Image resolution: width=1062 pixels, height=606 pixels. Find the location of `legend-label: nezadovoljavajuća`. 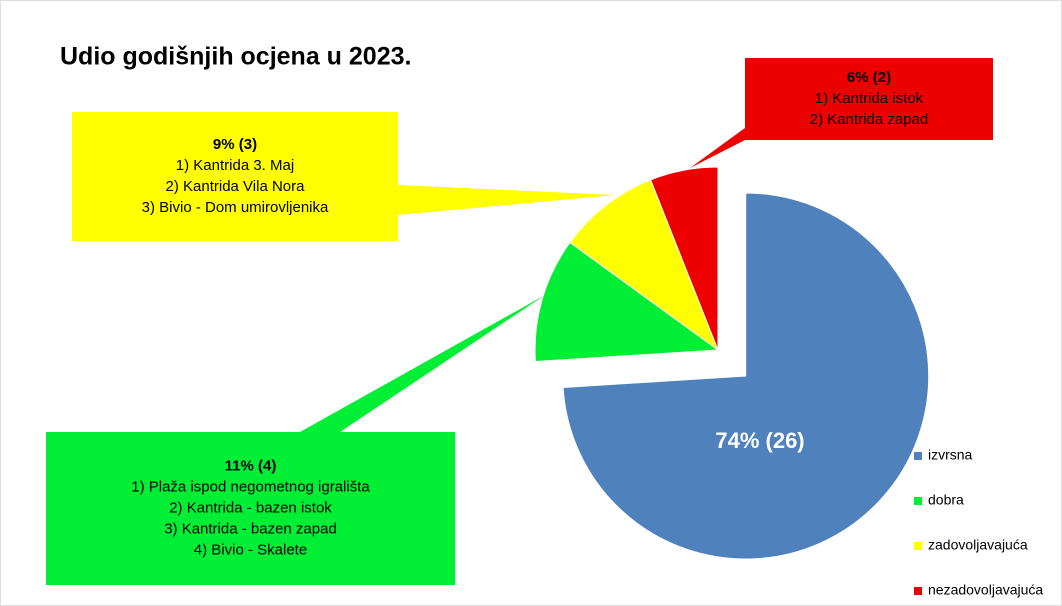

legend-label: nezadovoljavajuća is located at coordinates (985, 590).